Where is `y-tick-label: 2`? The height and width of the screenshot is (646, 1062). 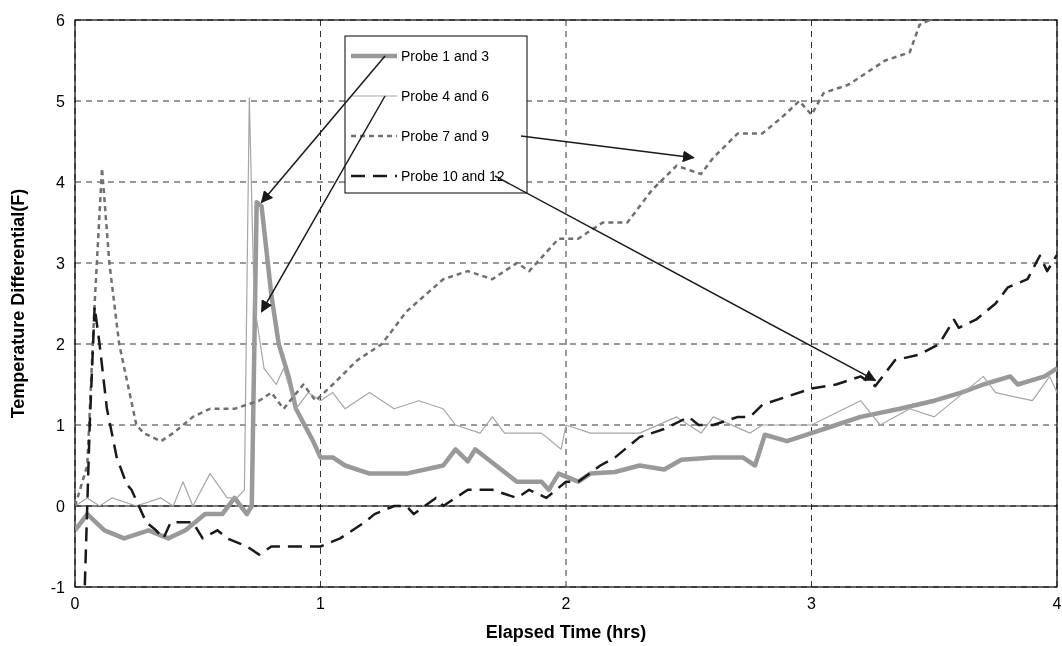 y-tick-label: 2 is located at coordinates (61, 344).